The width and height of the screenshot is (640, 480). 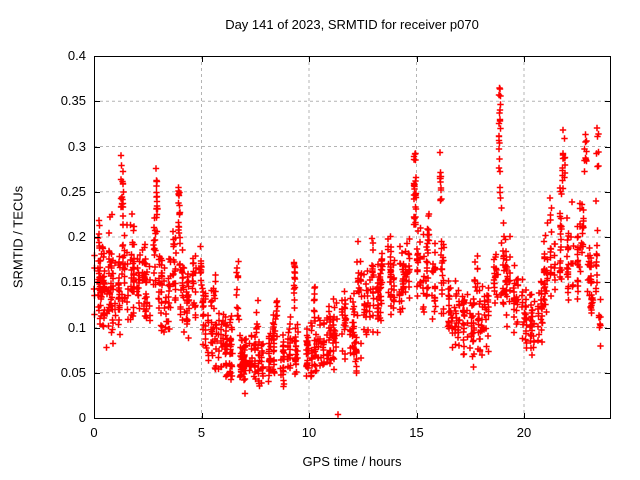 What do you see at coordinates (416, 432) in the screenshot?
I see `x-tick-label-15: 15` at bounding box center [416, 432].